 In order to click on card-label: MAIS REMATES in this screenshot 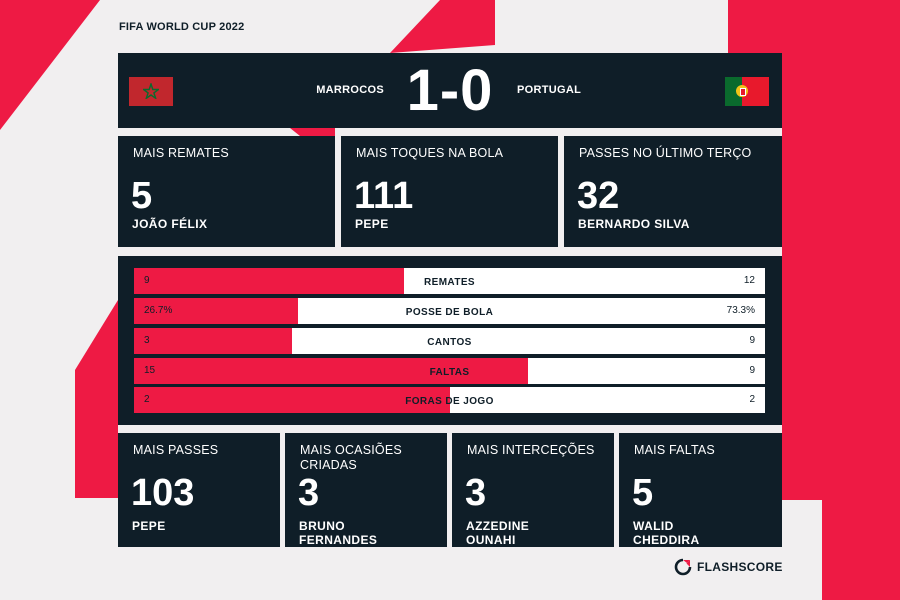, I will do `click(181, 153)`.